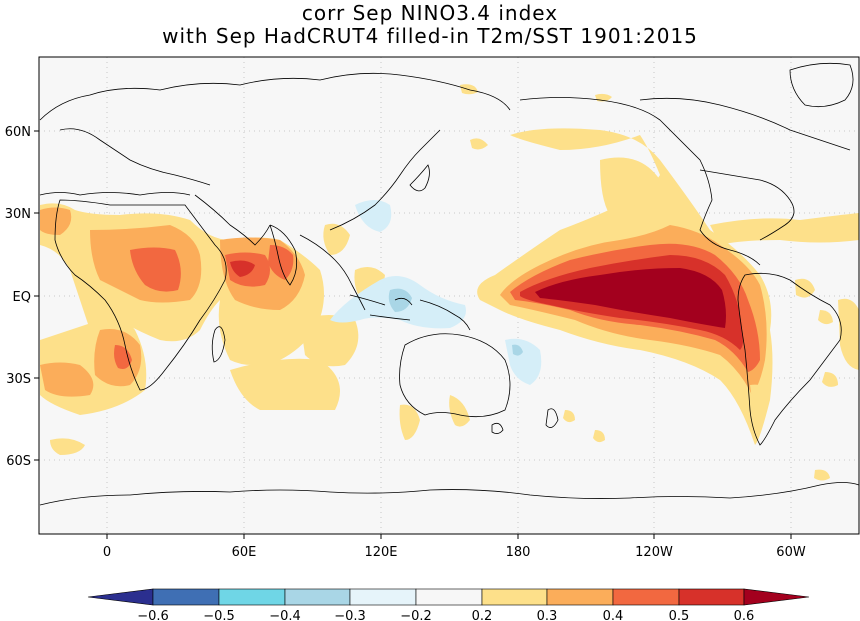 This screenshot has height=621, width=860. Describe the element at coordinates (22, 297) in the screenshot. I see `lat-label-eq: EQ` at that location.